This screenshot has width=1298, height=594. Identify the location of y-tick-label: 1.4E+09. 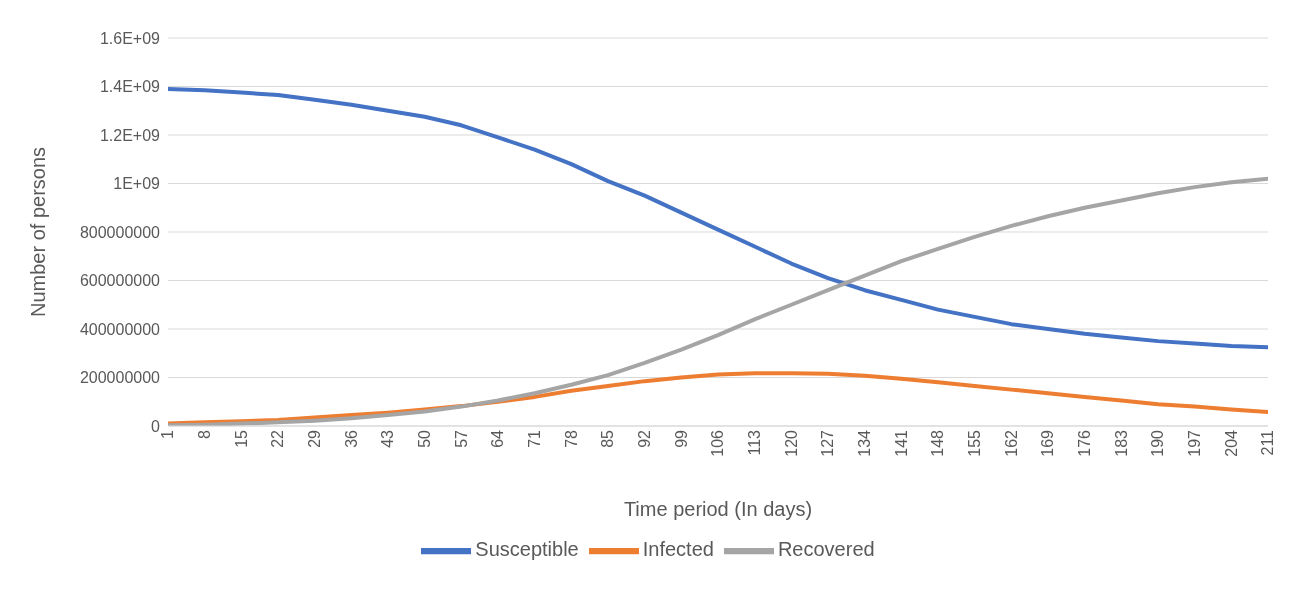
(130, 87).